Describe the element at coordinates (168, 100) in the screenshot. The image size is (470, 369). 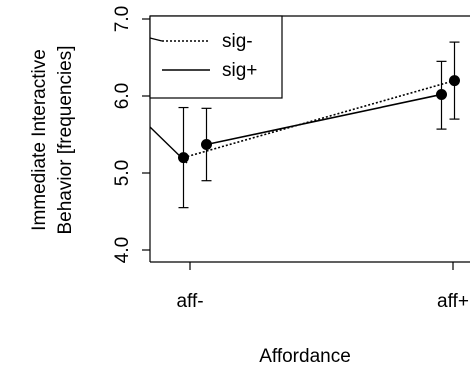
I see `clipped-adjacent-panel-lines` at that location.